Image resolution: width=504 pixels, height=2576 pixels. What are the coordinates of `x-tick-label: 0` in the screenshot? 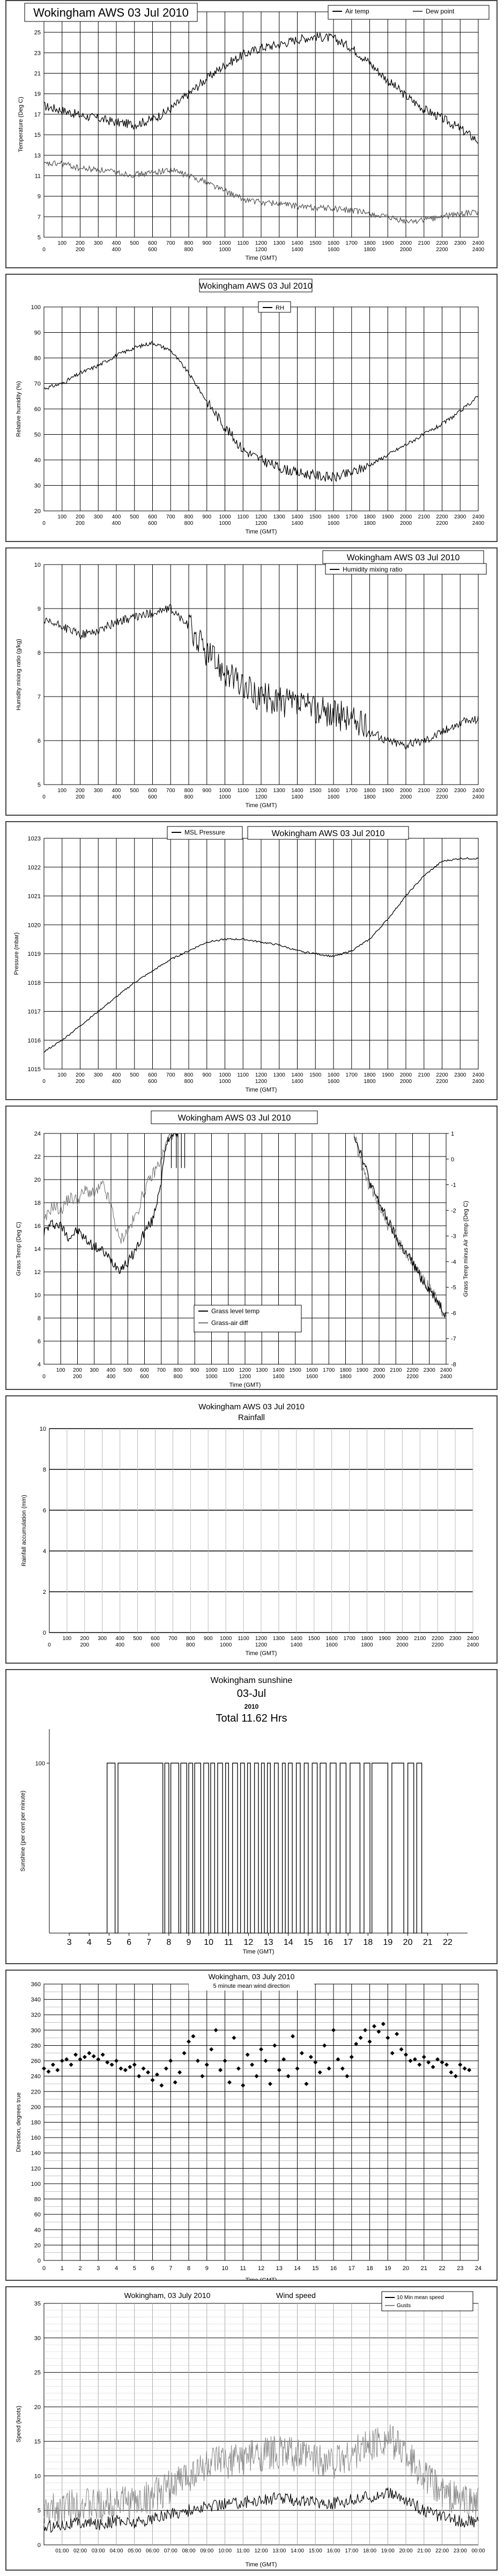 It's located at (44, 2268).